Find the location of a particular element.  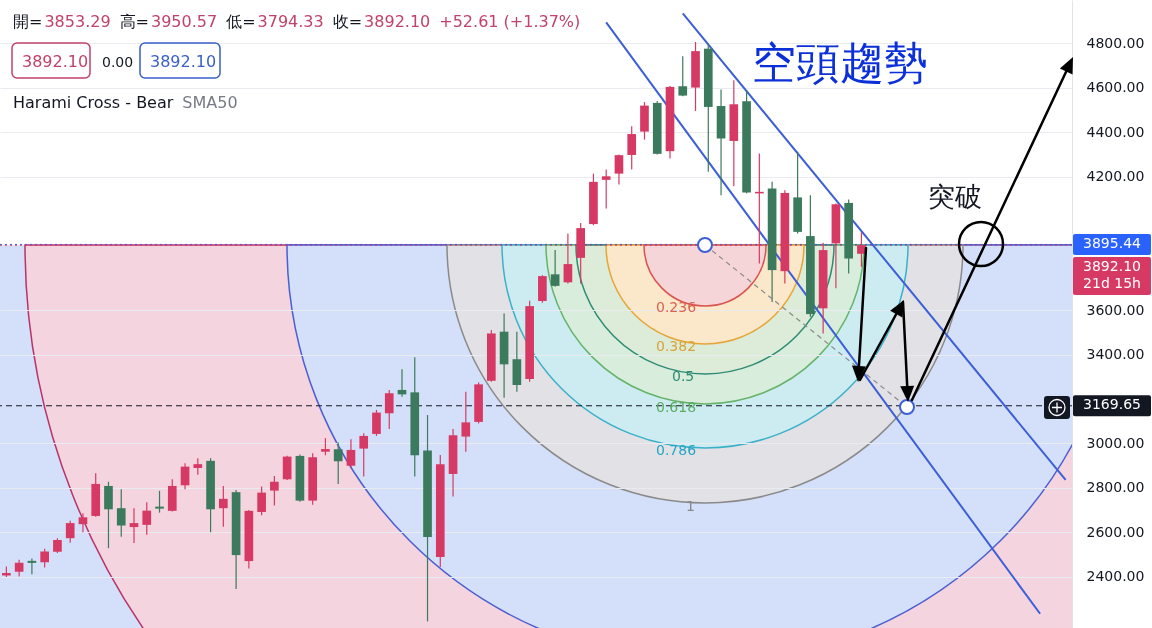

y-tick-label: 4800.00 is located at coordinates (1115, 42).